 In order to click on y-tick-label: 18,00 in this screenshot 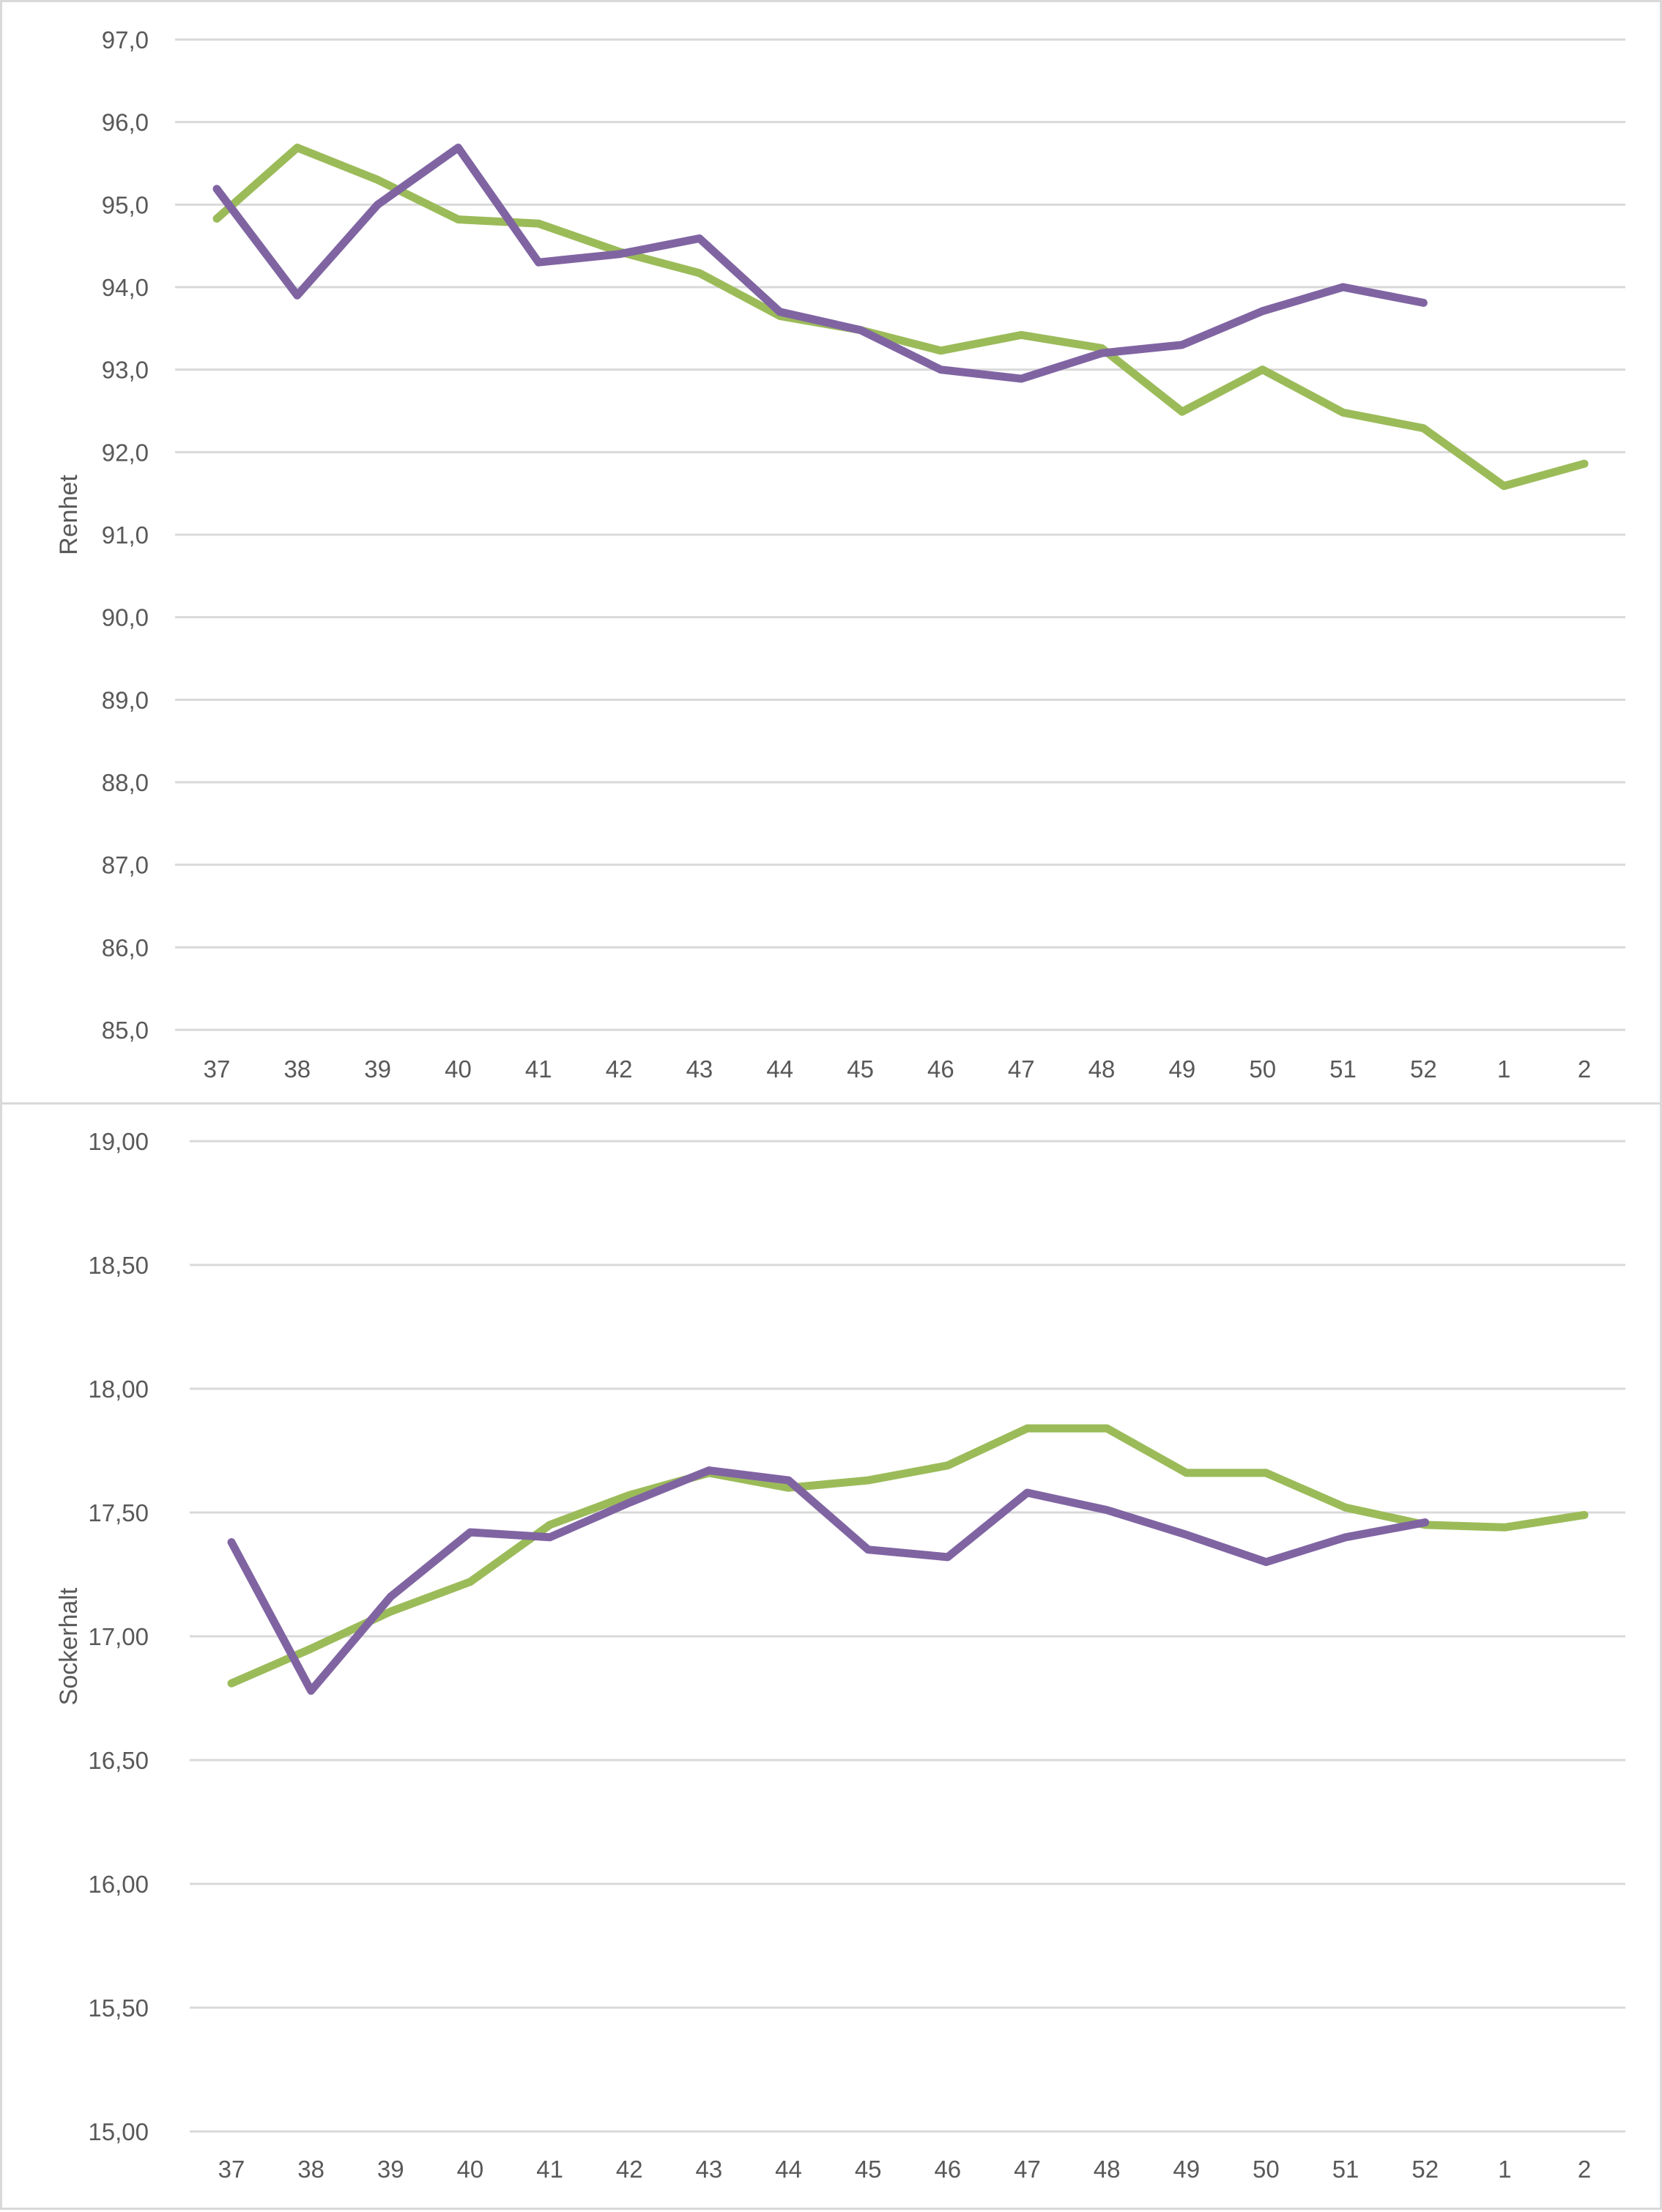, I will do `click(118, 1389)`.